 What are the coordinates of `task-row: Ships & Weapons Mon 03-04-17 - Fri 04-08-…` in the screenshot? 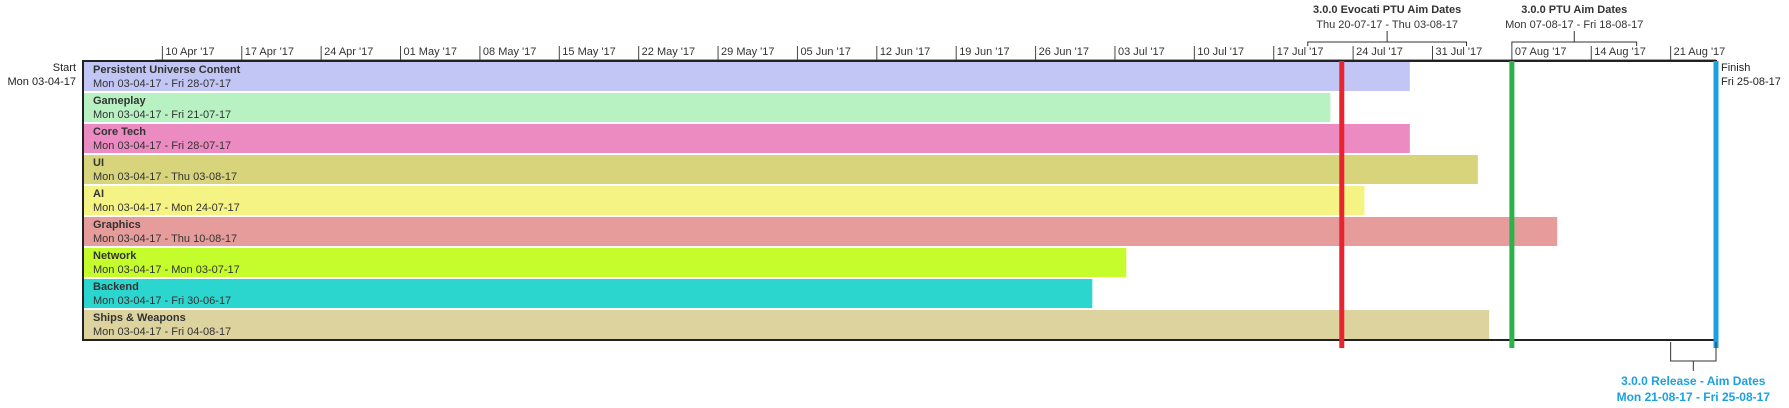 It's located at (786, 324).